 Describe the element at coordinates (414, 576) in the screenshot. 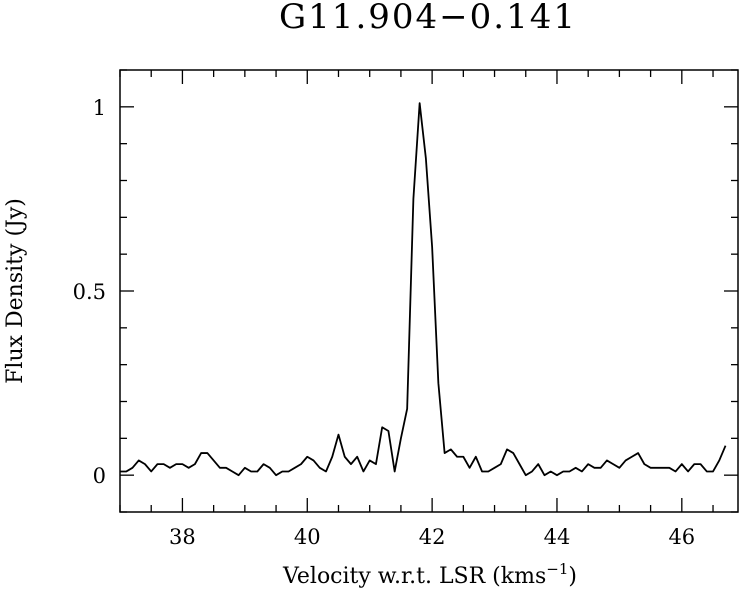

I see `x-axis-label-text: Velocity w.r.t. LSR (kms` at that location.